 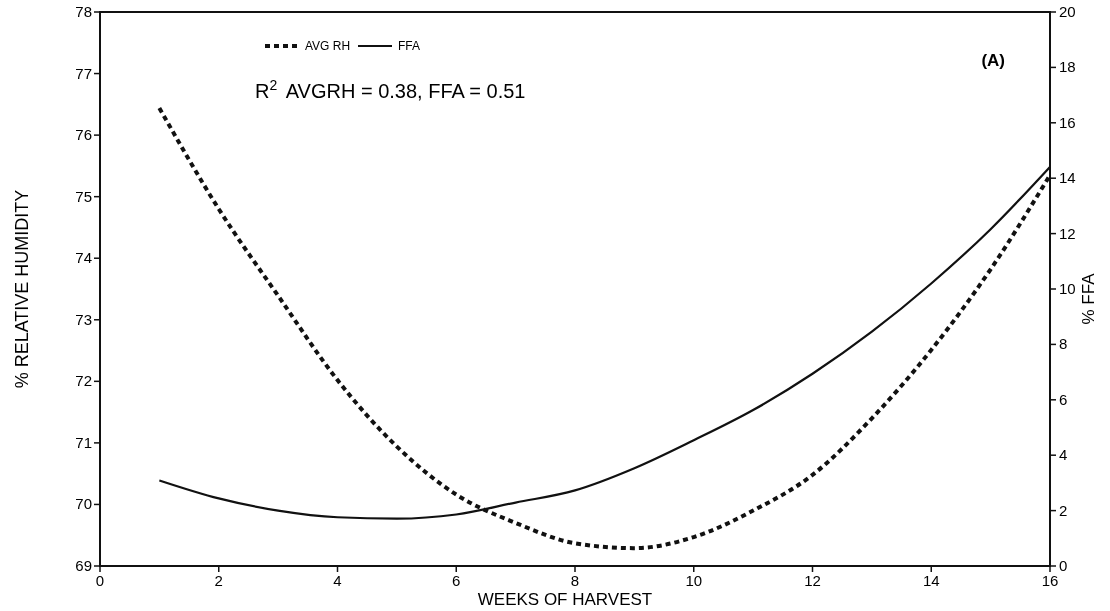 What do you see at coordinates (1063, 510) in the screenshot?
I see `y2-tick-label: 2` at bounding box center [1063, 510].